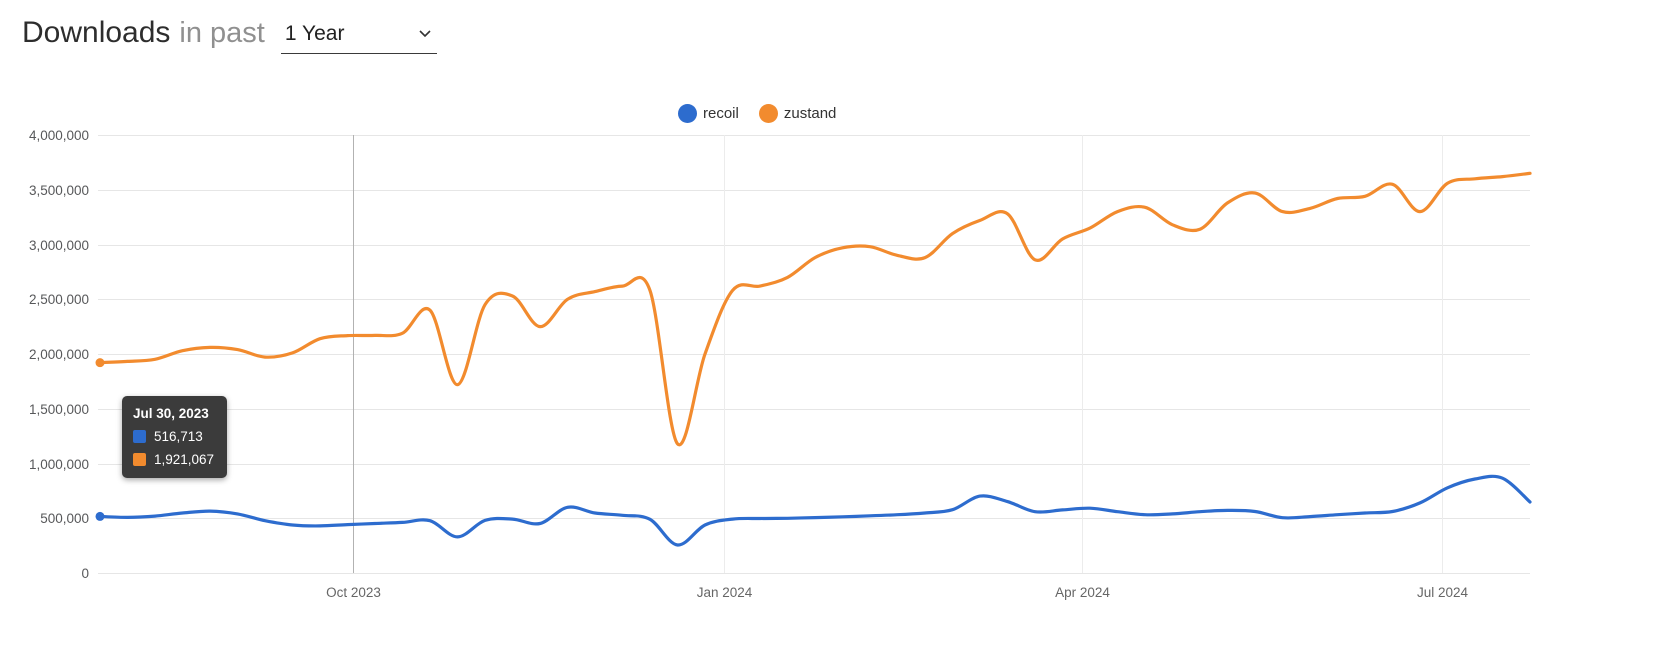 The height and width of the screenshot is (671, 1667). I want to click on legend-label-zustand: zustand, so click(810, 113).